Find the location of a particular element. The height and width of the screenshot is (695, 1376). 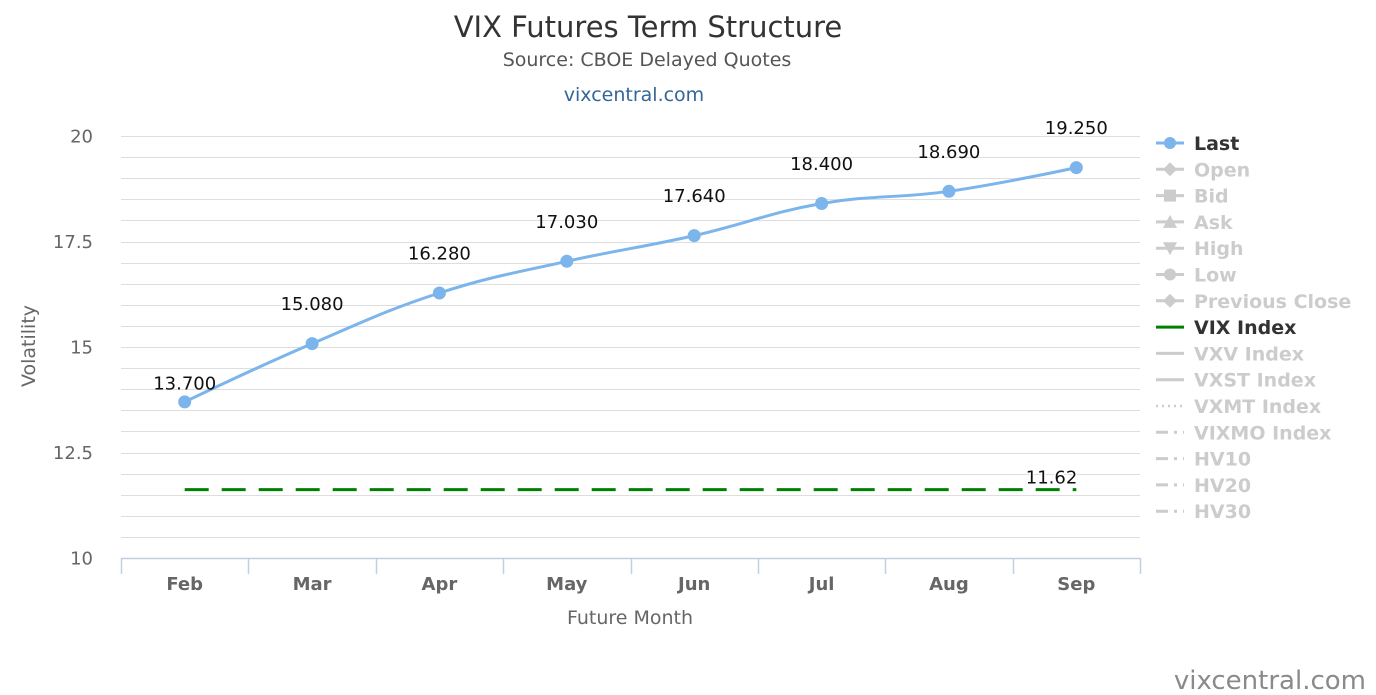

legend-item-last: Last is located at coordinates (1197, 144).